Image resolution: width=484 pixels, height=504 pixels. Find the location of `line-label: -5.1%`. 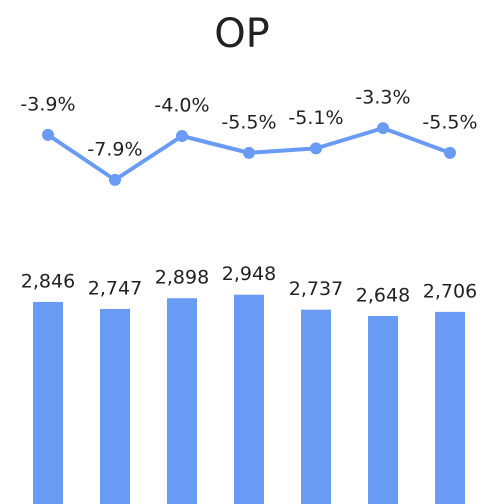

line-label: -5.1% is located at coordinates (315, 118).